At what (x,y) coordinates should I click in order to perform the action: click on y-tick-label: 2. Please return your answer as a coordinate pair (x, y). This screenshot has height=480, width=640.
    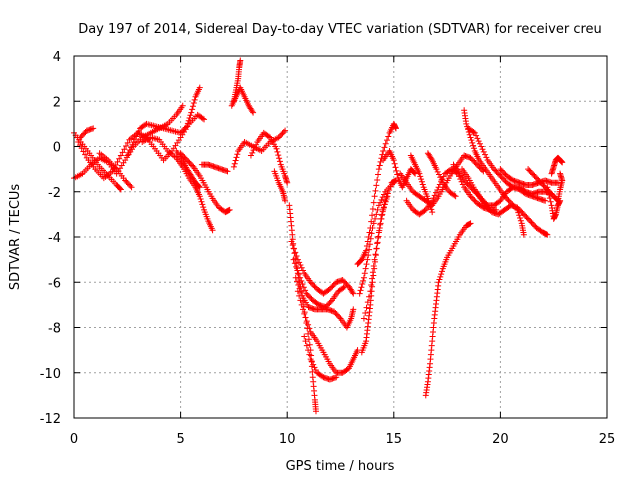
    Looking at the image, I should click on (57, 102).